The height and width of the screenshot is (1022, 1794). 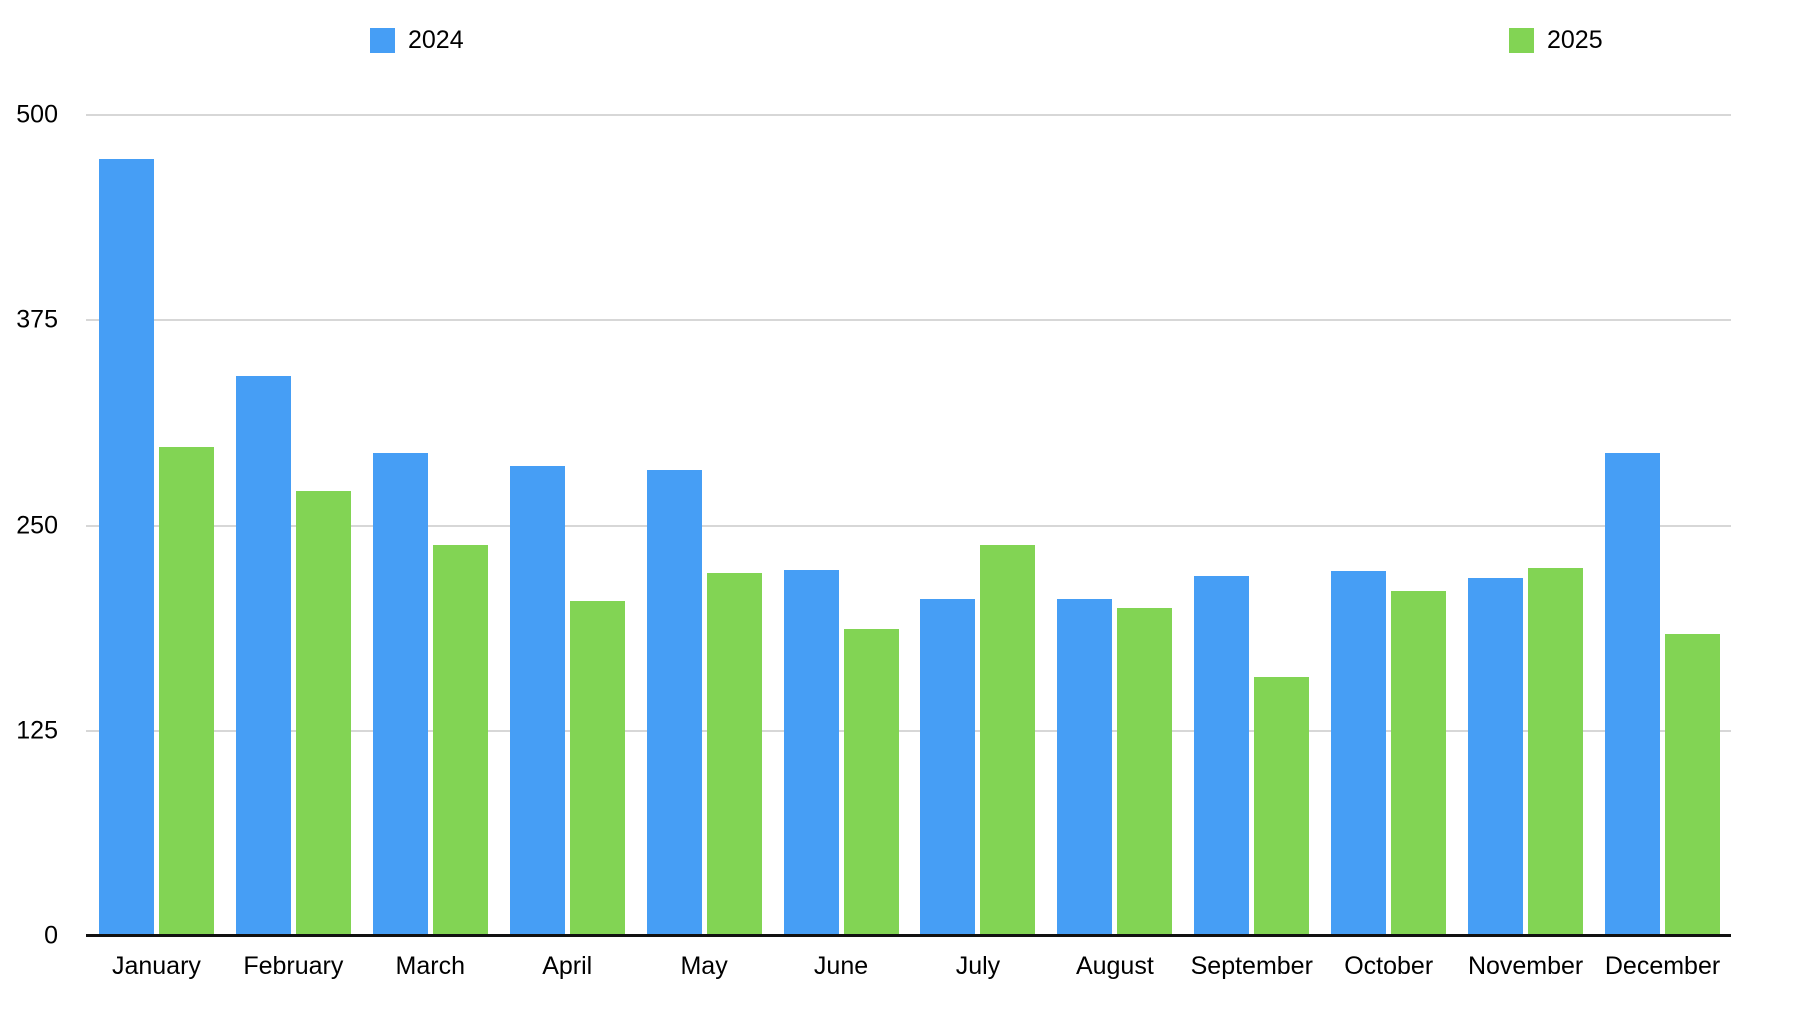 What do you see at coordinates (811, 752) in the screenshot?
I see `bar-2024-june` at bounding box center [811, 752].